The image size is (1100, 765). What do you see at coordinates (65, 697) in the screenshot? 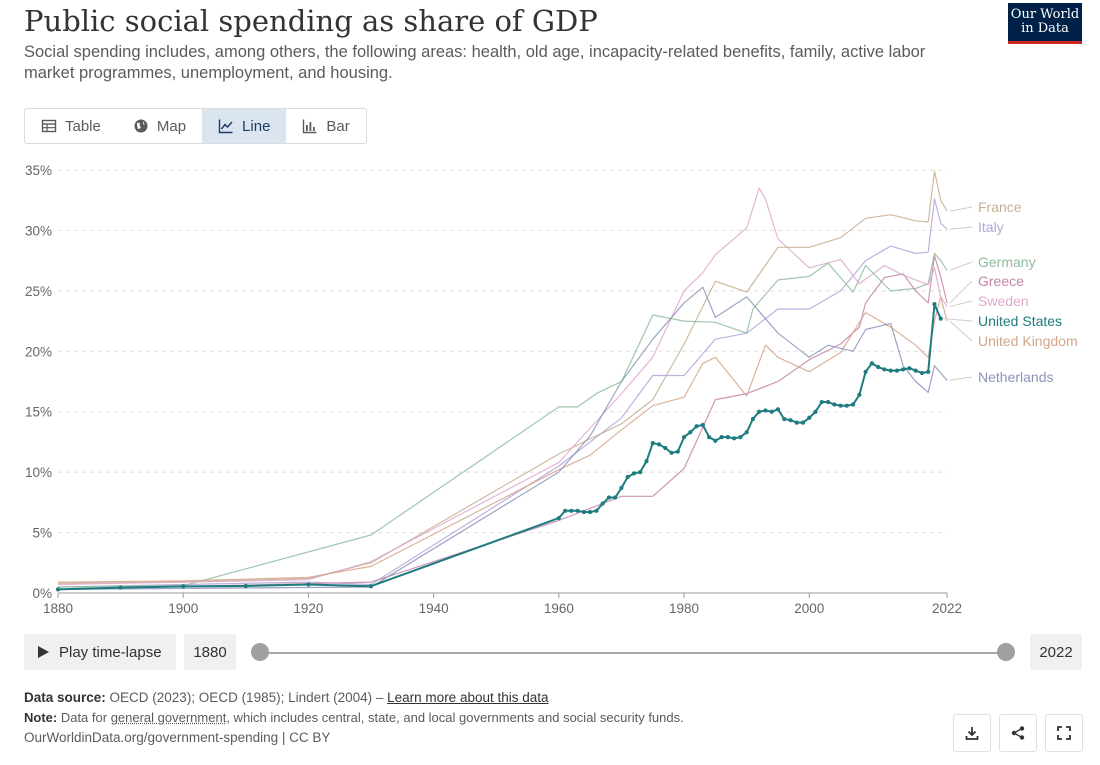
I see `source-label: Data source:` at bounding box center [65, 697].